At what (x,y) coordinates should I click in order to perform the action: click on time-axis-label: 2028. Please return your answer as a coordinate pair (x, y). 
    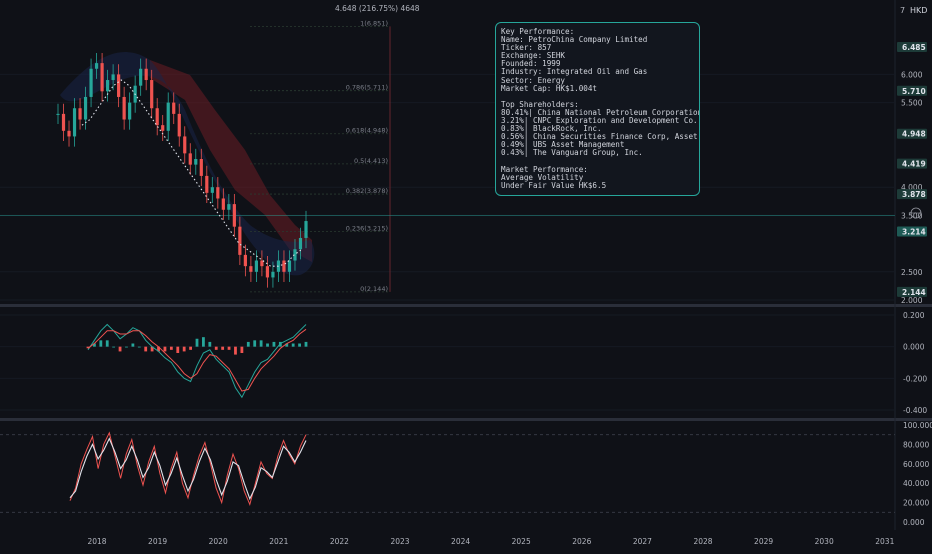
    Looking at the image, I should click on (702, 541).